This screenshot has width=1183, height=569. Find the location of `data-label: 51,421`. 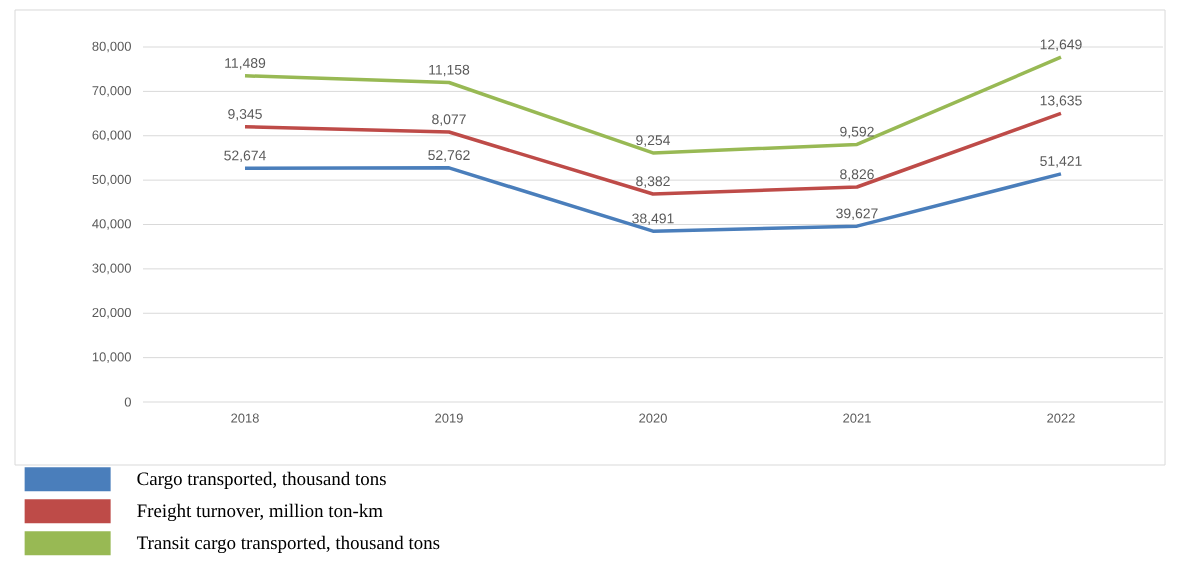

data-label: 51,421 is located at coordinates (1061, 162).